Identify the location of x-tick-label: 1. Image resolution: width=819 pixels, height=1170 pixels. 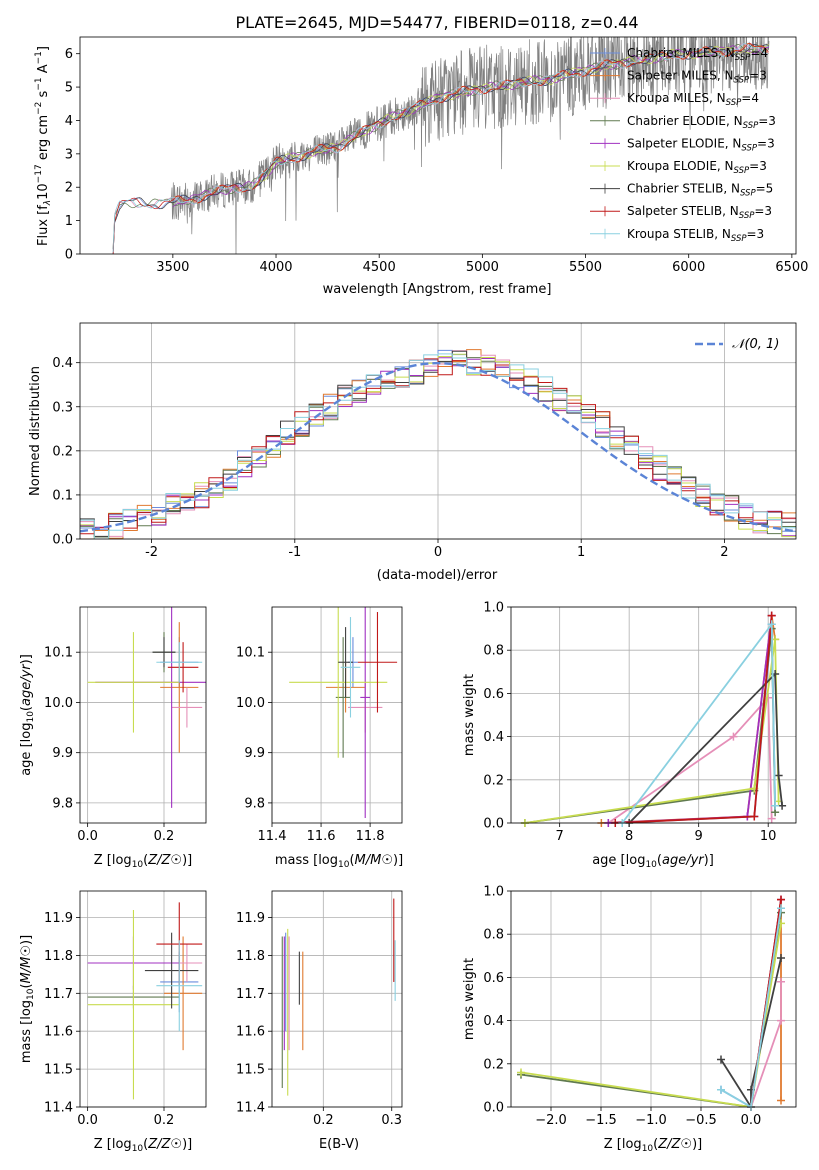
(581, 552).